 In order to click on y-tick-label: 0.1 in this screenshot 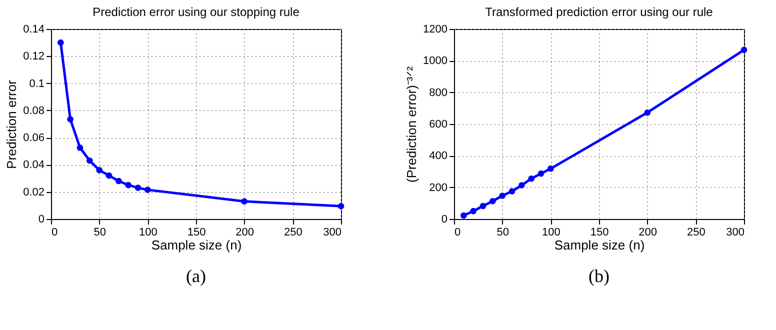, I will do `click(36, 84)`.